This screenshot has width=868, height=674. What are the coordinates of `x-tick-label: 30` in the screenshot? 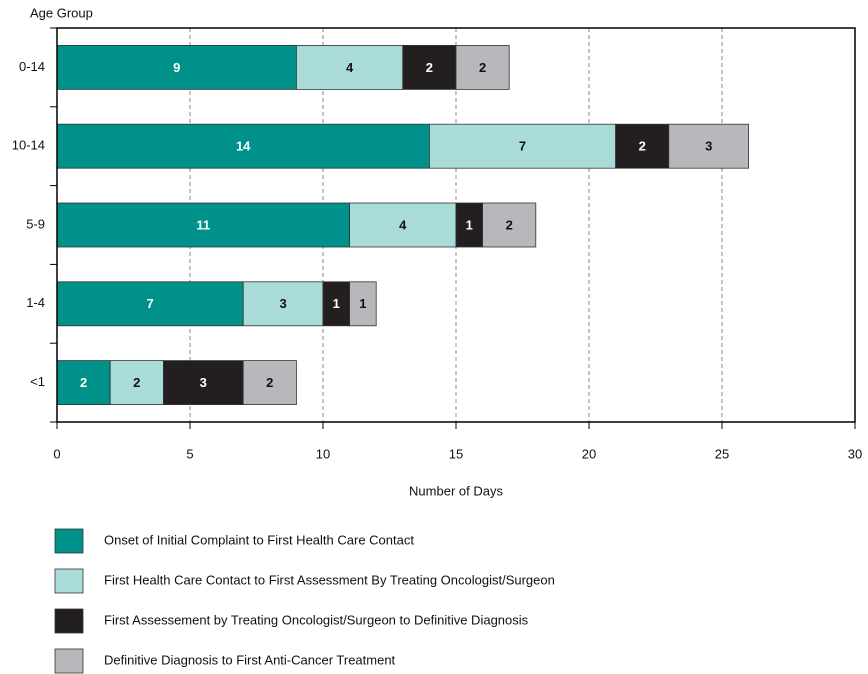 It's located at (855, 453).